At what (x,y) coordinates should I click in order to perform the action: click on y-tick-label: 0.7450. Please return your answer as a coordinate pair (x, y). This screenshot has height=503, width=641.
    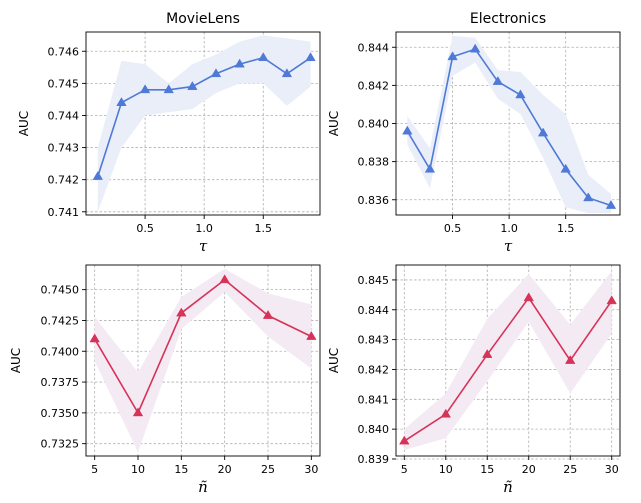
    Looking at the image, I should click on (60, 290).